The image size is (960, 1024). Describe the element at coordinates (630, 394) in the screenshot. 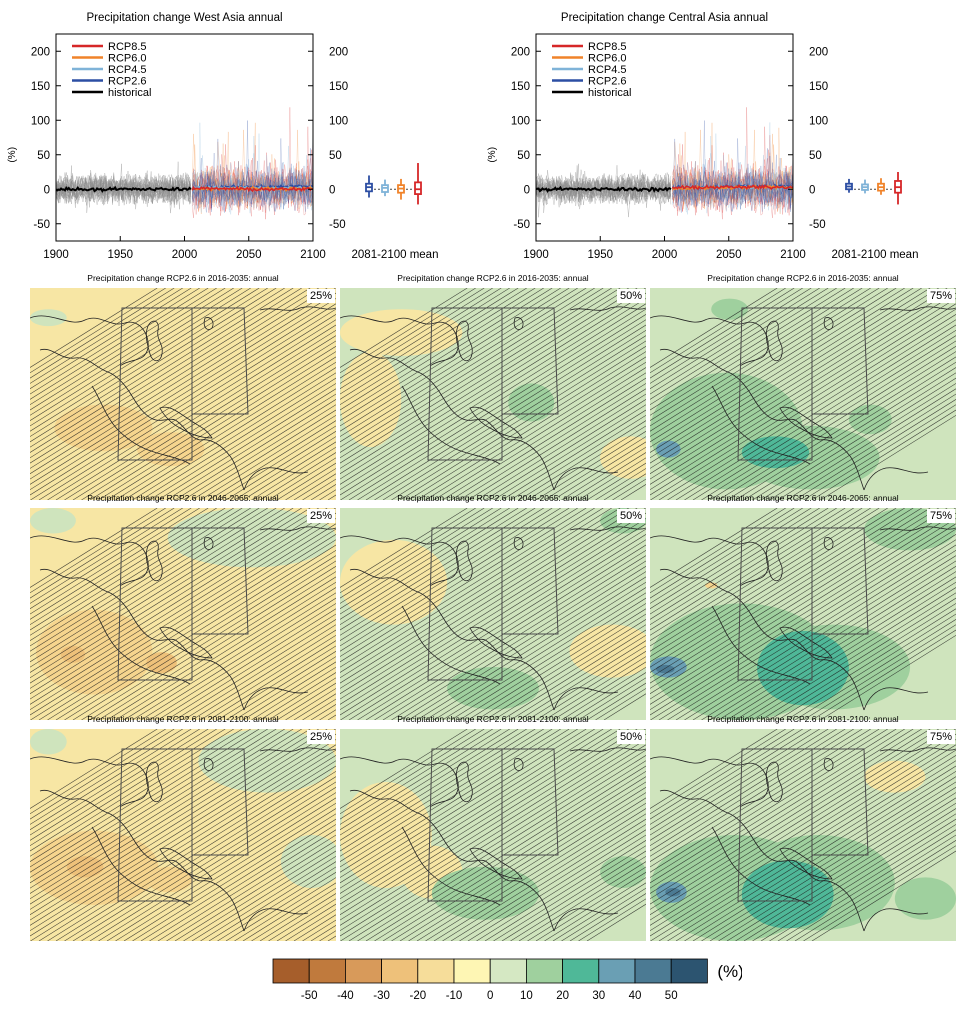

I see `unhatched-region` at that location.